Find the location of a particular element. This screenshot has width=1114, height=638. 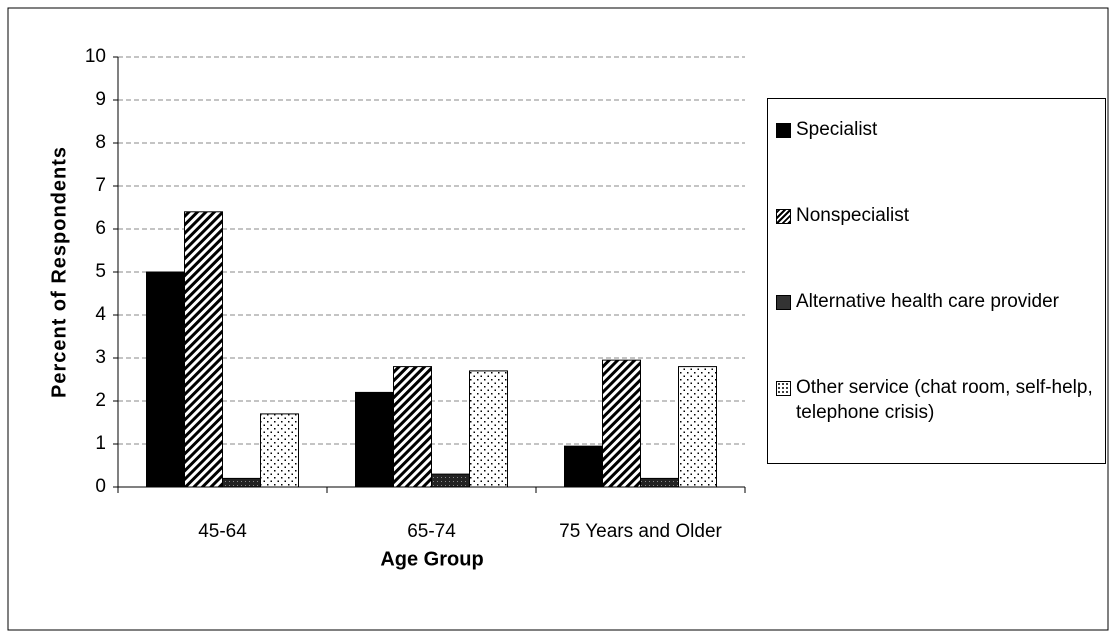

legend-item: Alternative health care provider is located at coordinates (937, 332).